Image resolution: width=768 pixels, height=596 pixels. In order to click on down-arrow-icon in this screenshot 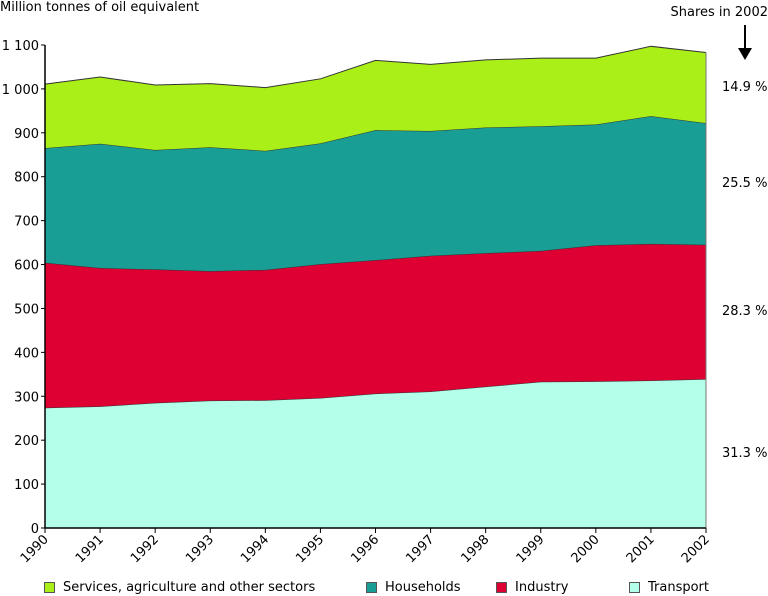, I will do `click(745, 42)`.